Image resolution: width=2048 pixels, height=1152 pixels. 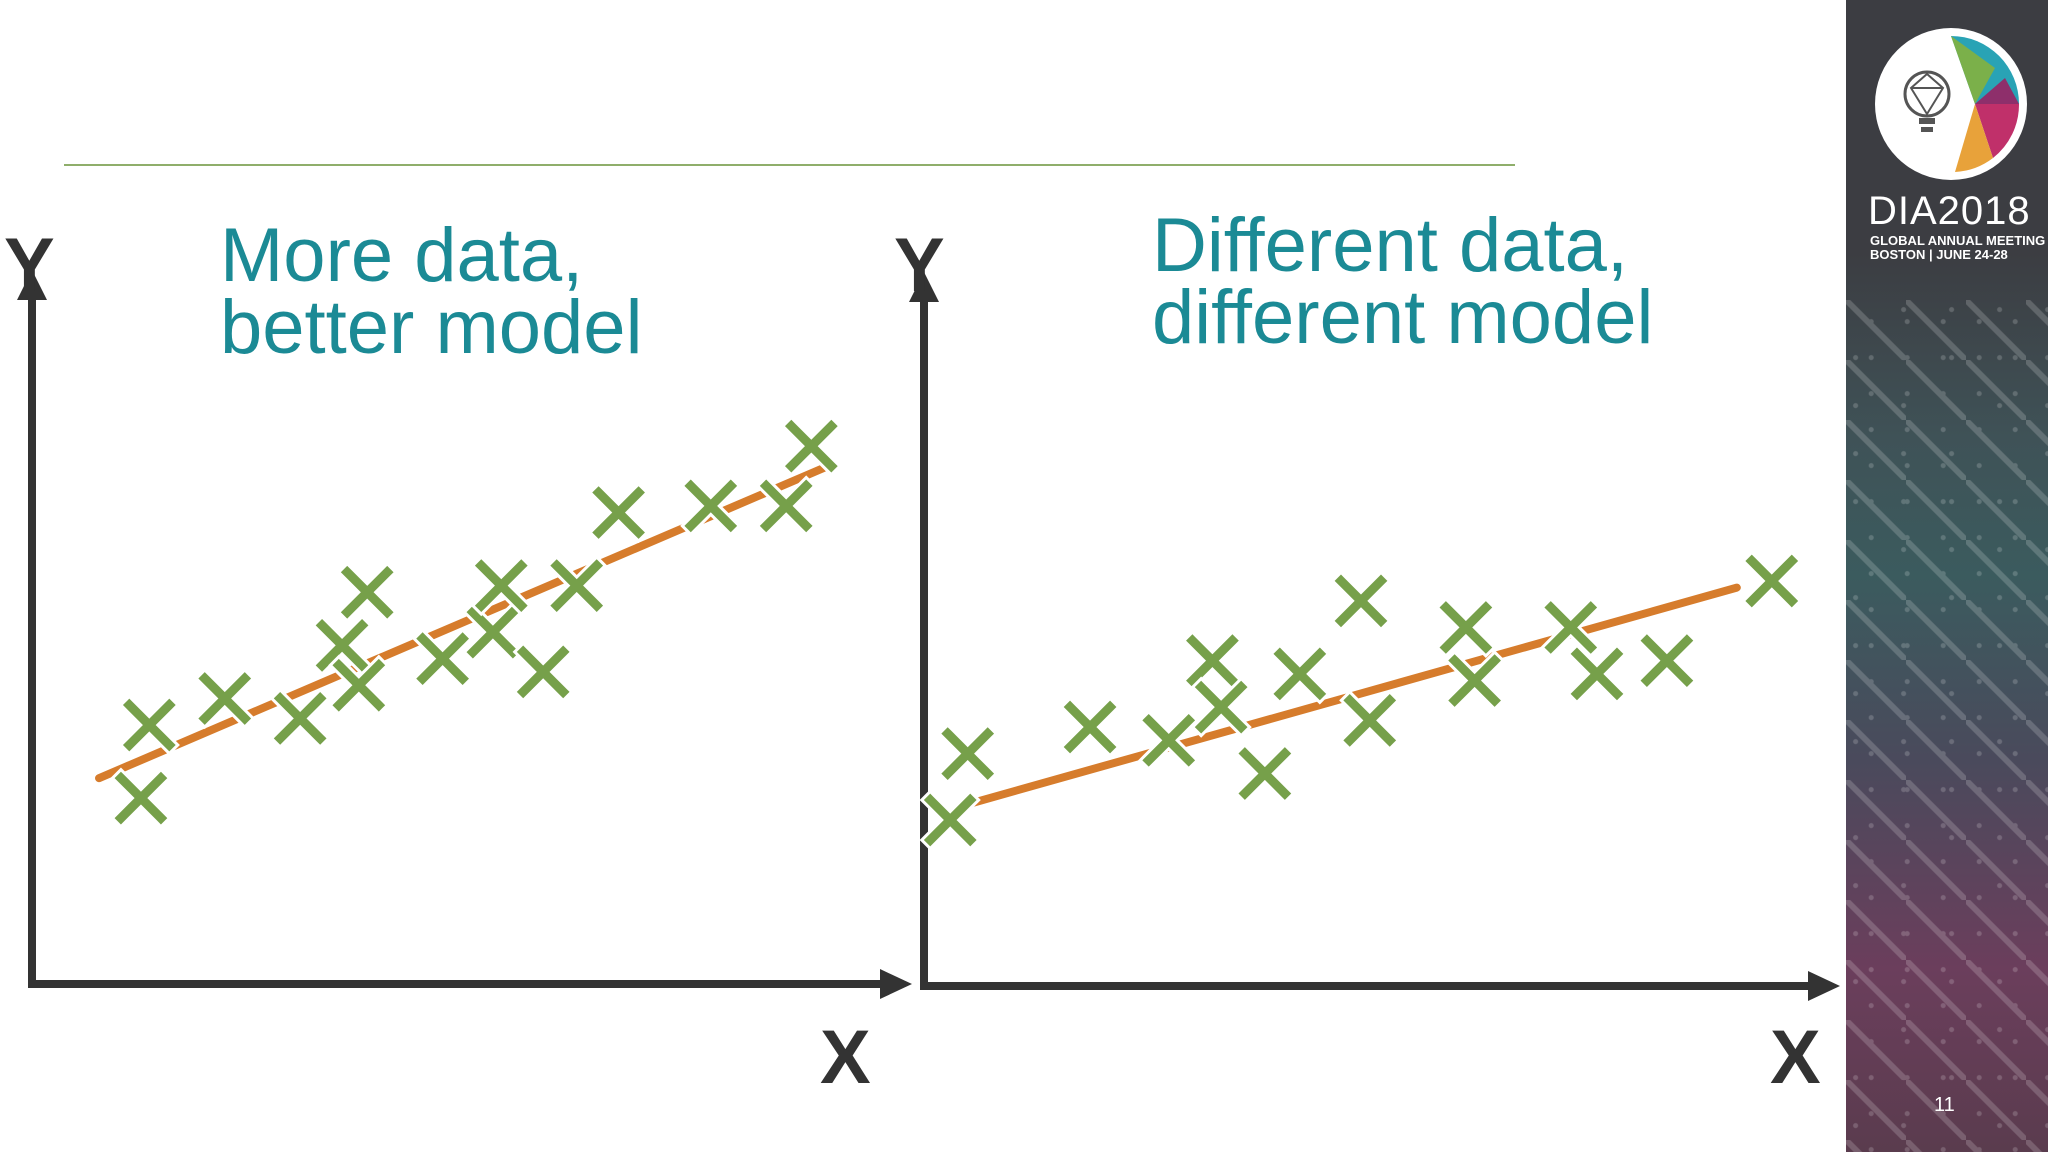 I want to click on logo-title: DIA2018, so click(x=1949, y=211).